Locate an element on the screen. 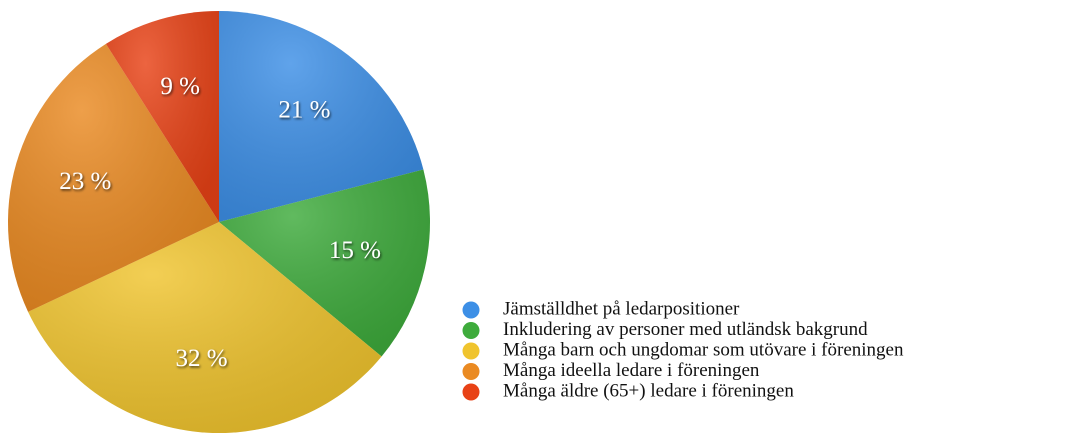 The width and height of the screenshot is (1067, 434). legend-label: Många äldre (65+) ledare i föreningen is located at coordinates (648, 390).